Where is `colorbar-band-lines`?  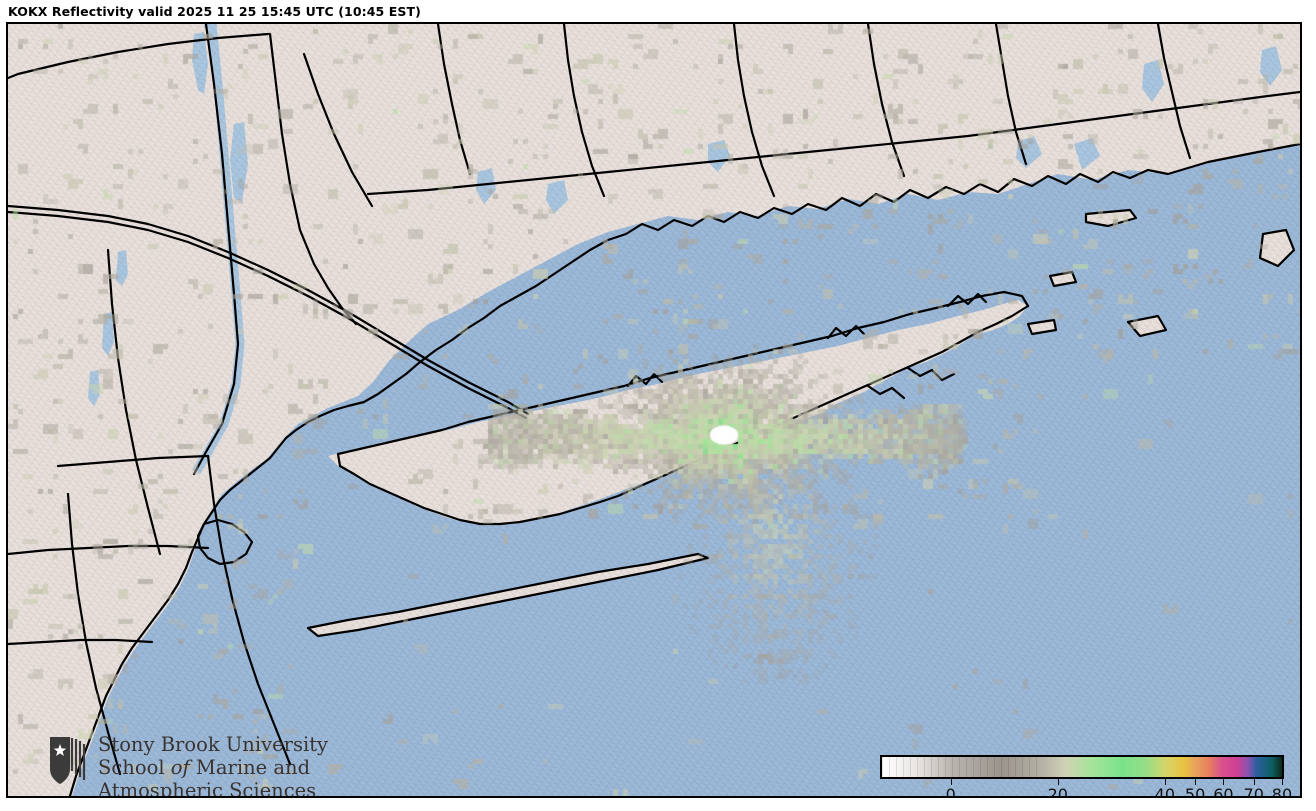
colorbar-band-lines is located at coordinates (962, 767).